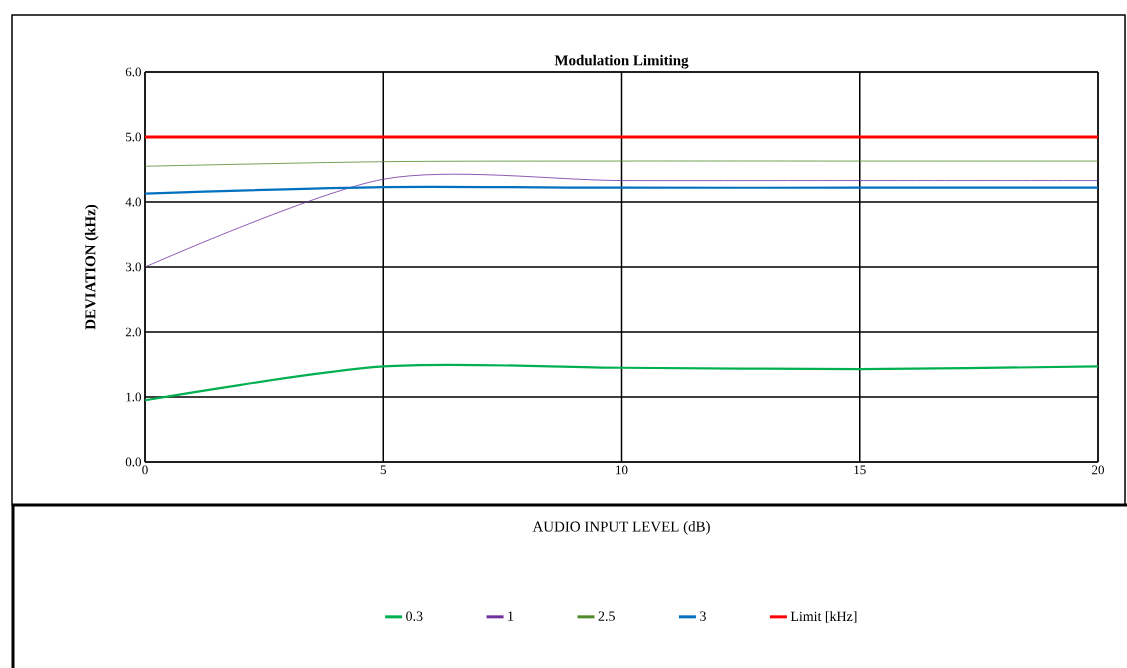  Describe the element at coordinates (703, 616) in the screenshot. I see `legend-label: 3` at that location.